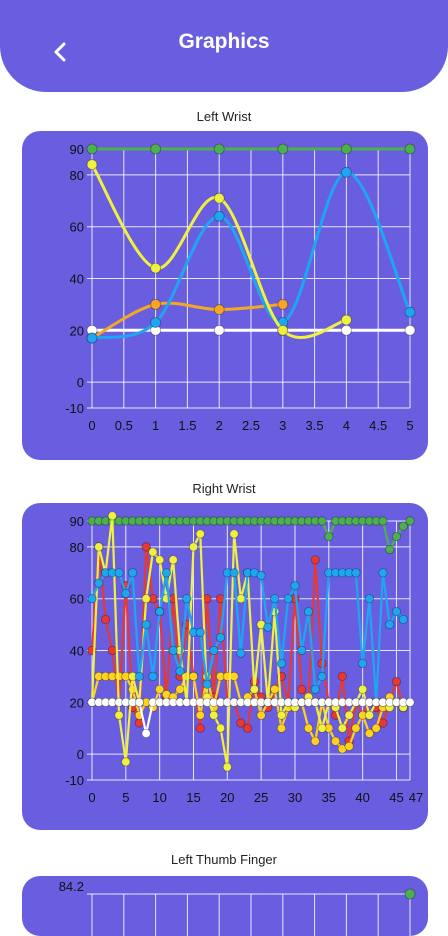 Image resolution: width=448 pixels, height=936 pixels. I want to click on data-point-orange, so click(283, 304).